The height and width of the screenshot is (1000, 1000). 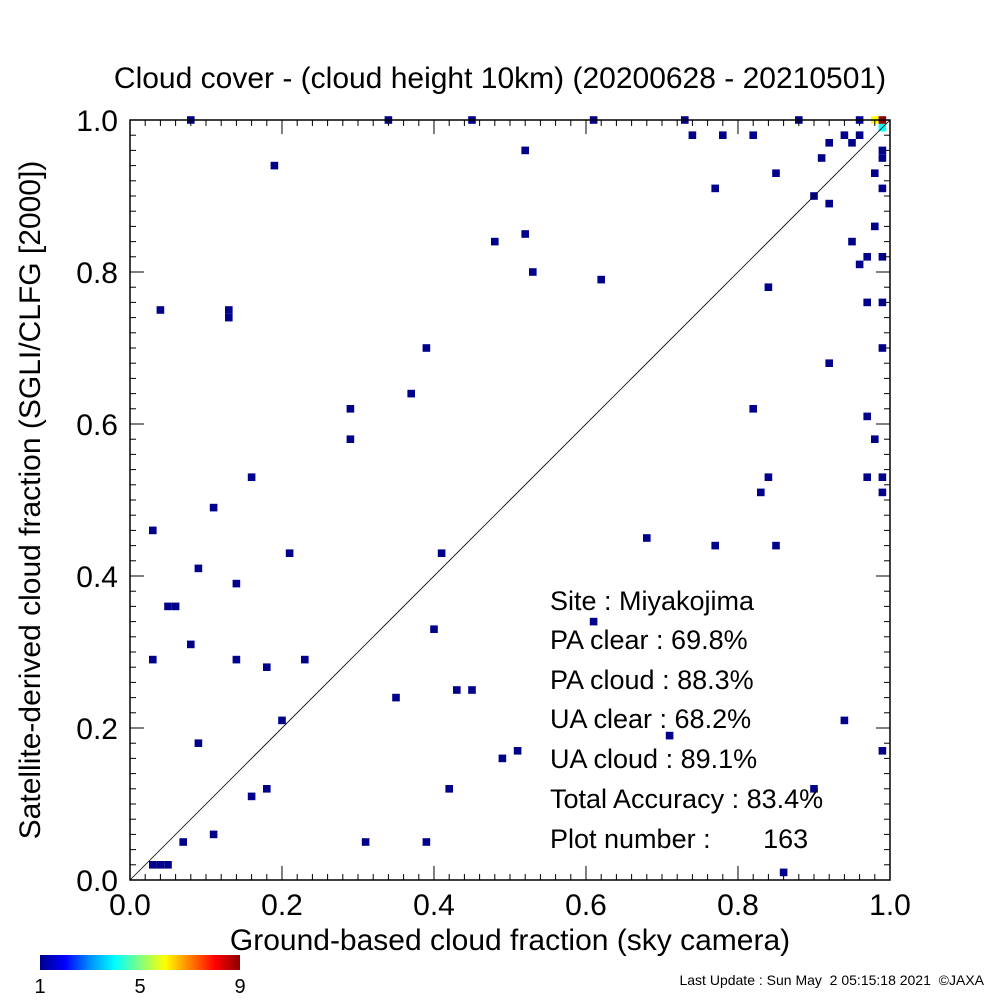 I want to click on colorbar-labels: 1 5 9, so click(x=139, y=987).